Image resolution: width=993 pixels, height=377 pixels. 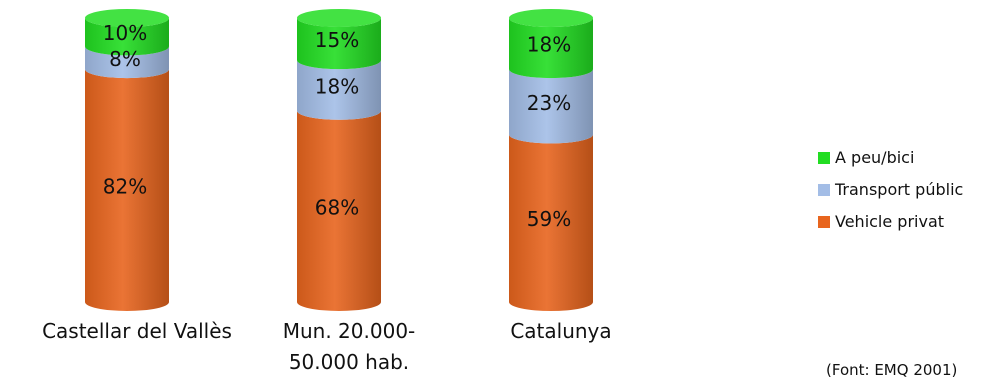 What do you see at coordinates (874, 157) in the screenshot?
I see `legend-label: A peu/bici` at bounding box center [874, 157].